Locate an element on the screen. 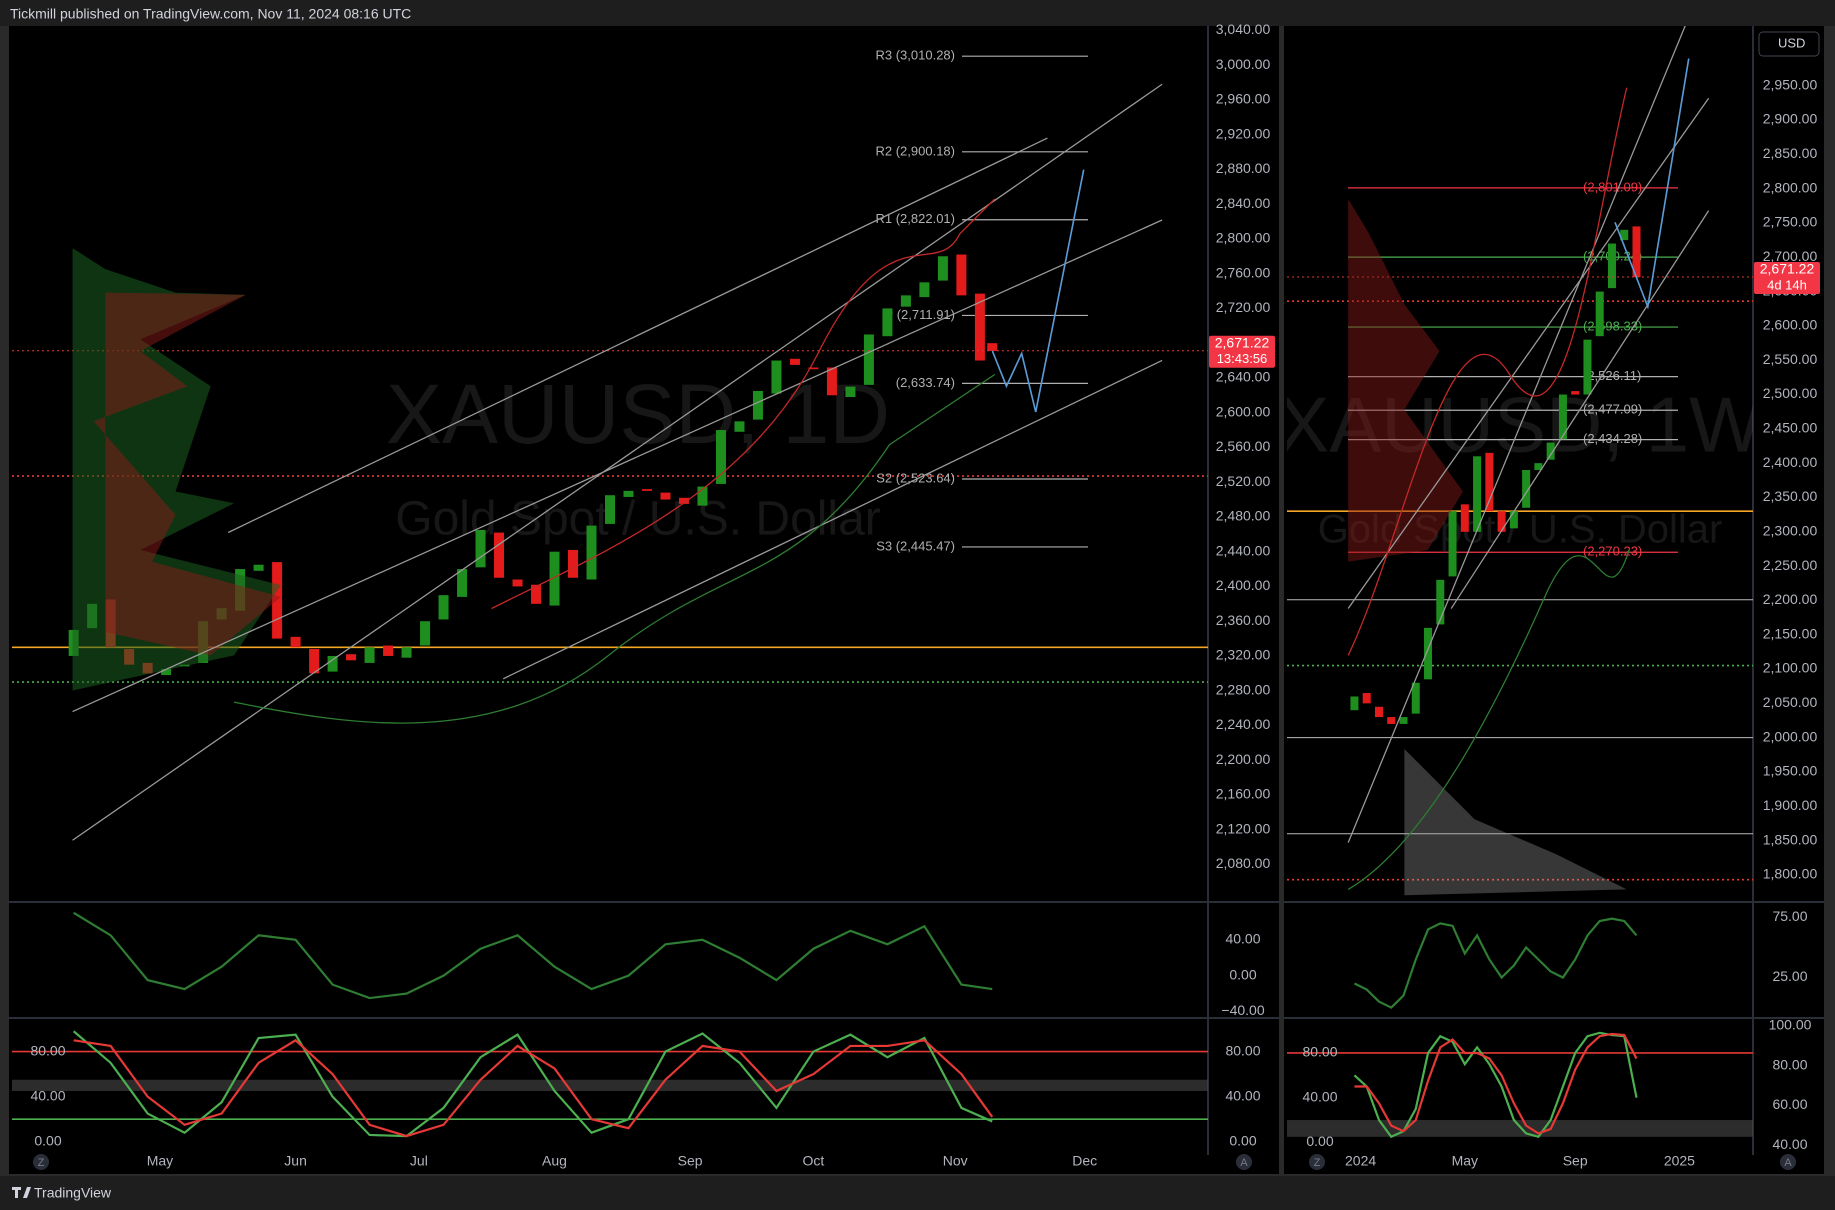 The height and width of the screenshot is (1210, 1835). y-tick-label: 2,520.00 is located at coordinates (1243, 481).